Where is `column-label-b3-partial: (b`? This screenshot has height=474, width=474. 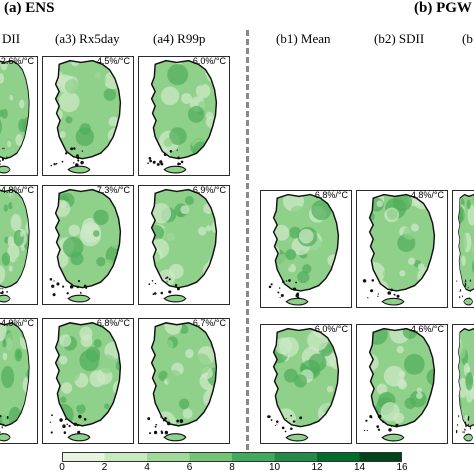
column-label-b3-partial: (b is located at coordinates (467, 38).